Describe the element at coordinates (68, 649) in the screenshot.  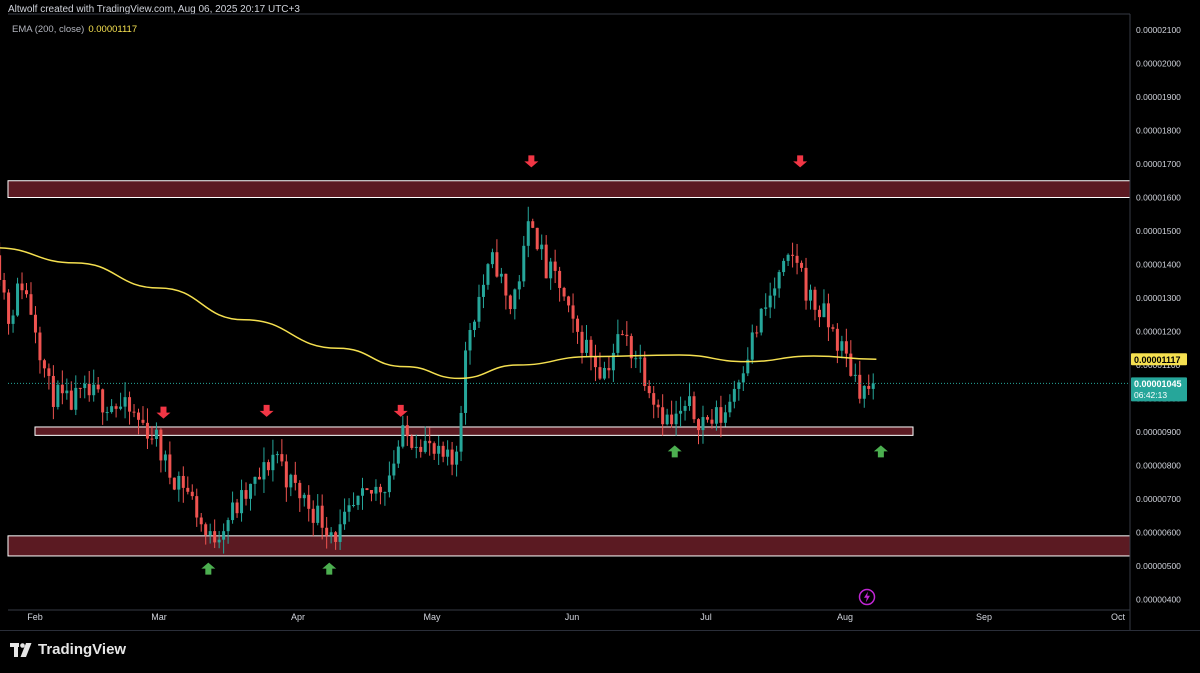
I see `tradingview-logo: TradingView` at that location.